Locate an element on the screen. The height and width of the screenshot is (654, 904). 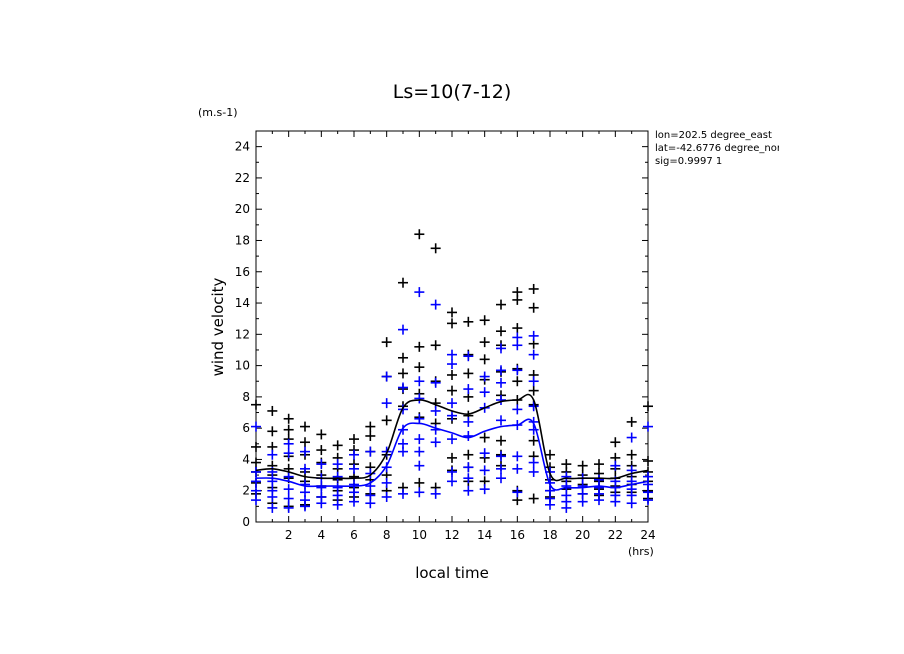
x-tick-label: 22 is located at coordinates (615, 535).